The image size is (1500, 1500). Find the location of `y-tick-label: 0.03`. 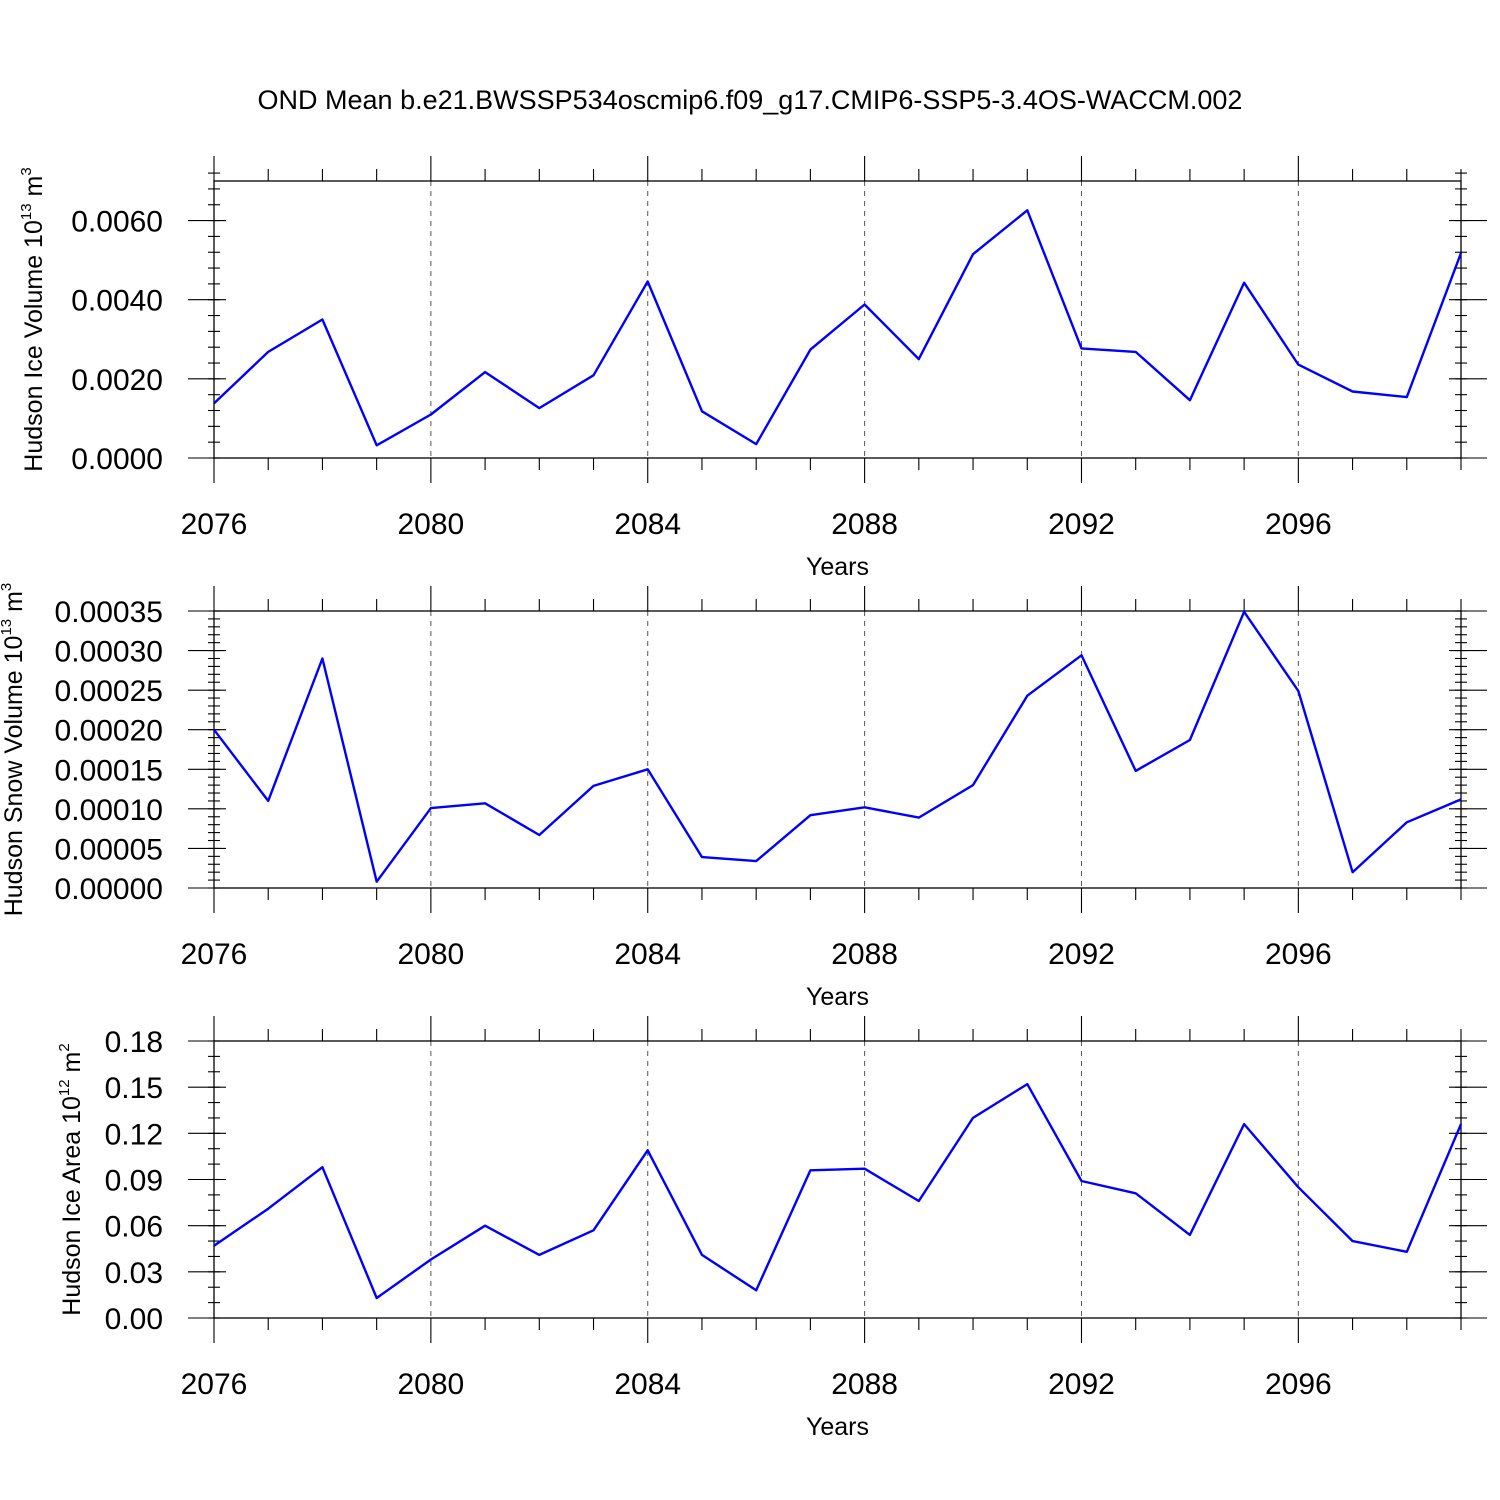

y-tick-label: 0.03 is located at coordinates (134, 1273).